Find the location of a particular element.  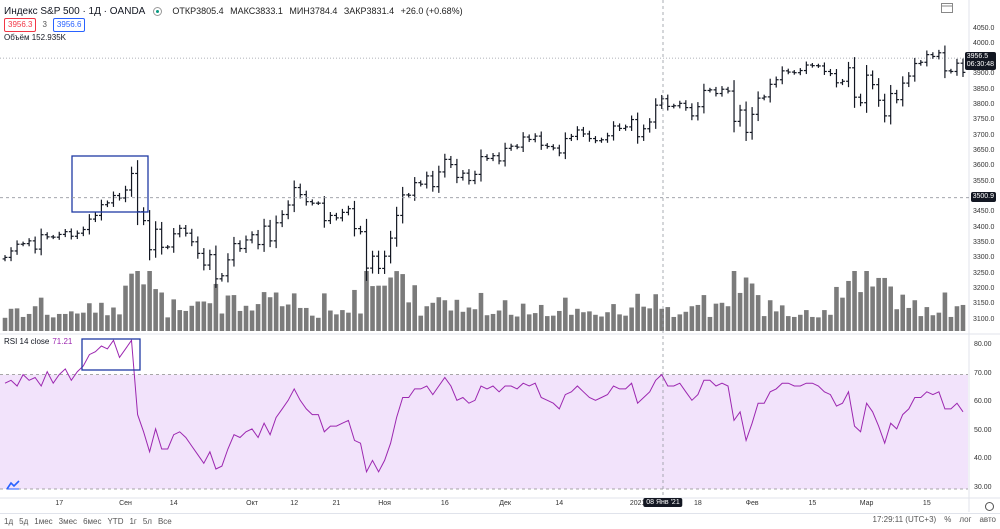

volume-bars is located at coordinates (484, 301).